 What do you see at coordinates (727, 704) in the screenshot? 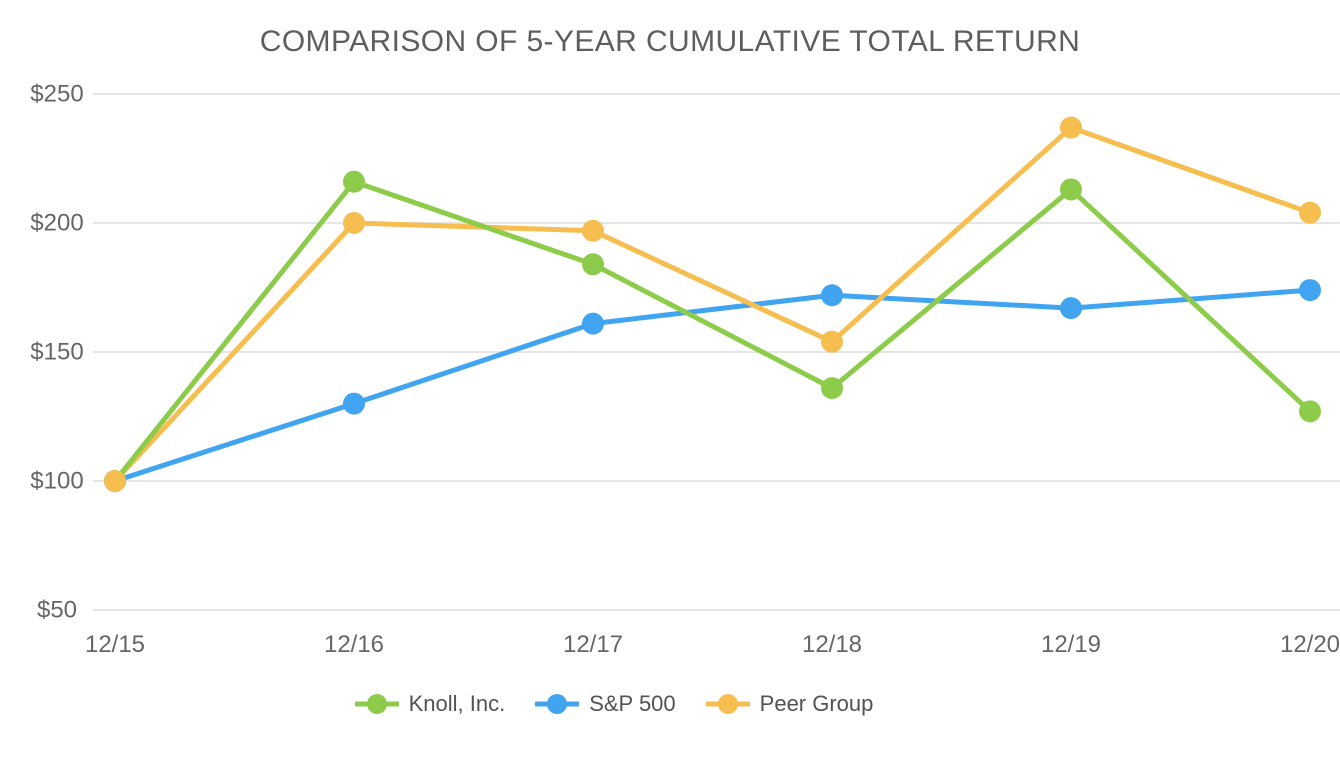
I see `peer-group-series-marker-icon` at bounding box center [727, 704].